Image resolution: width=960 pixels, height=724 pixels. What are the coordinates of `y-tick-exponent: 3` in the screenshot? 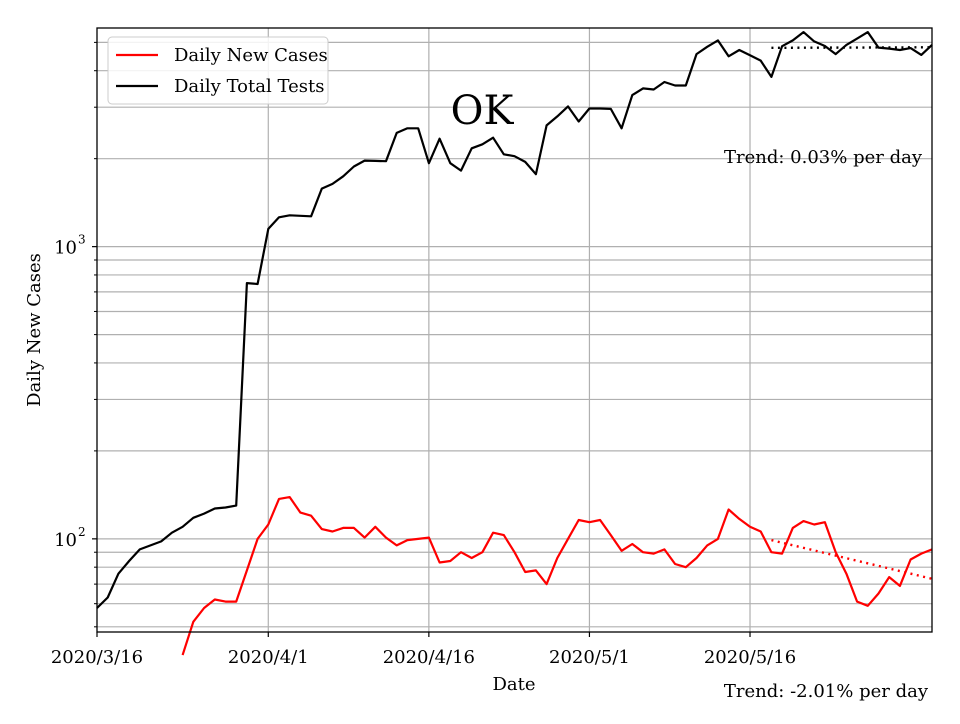 It's located at (82, 240).